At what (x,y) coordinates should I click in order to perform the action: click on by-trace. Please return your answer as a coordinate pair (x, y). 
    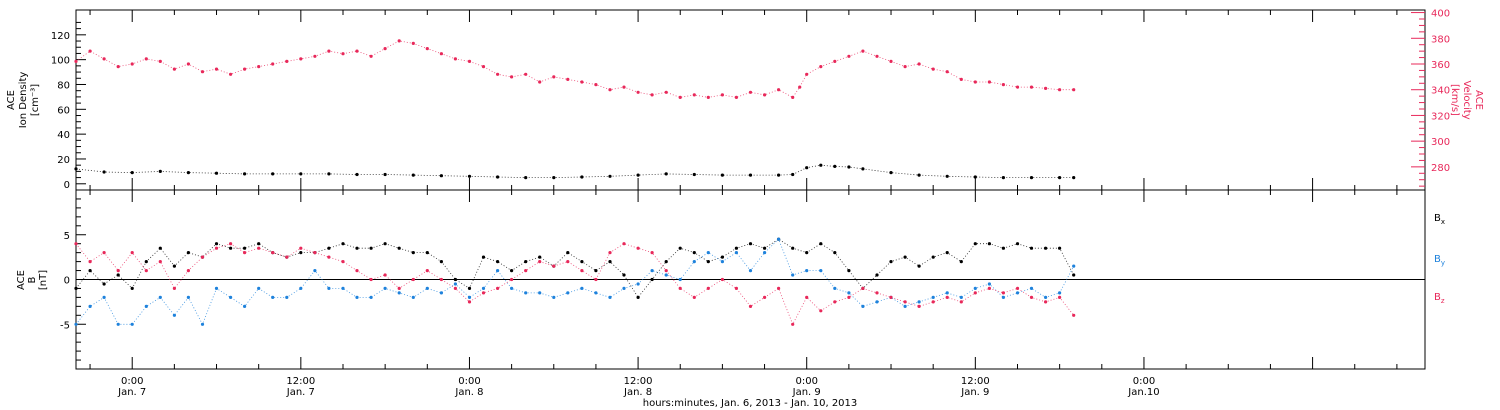
    Looking at the image, I should click on (575, 282).